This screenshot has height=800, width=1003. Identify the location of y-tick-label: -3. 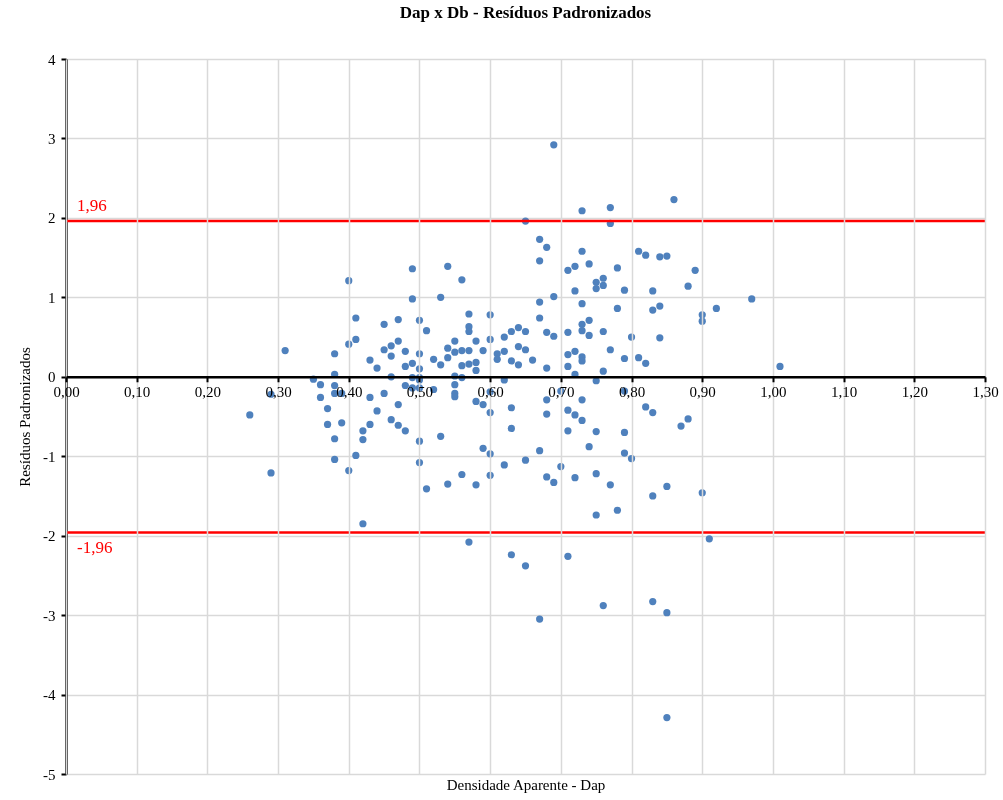
(49, 615).